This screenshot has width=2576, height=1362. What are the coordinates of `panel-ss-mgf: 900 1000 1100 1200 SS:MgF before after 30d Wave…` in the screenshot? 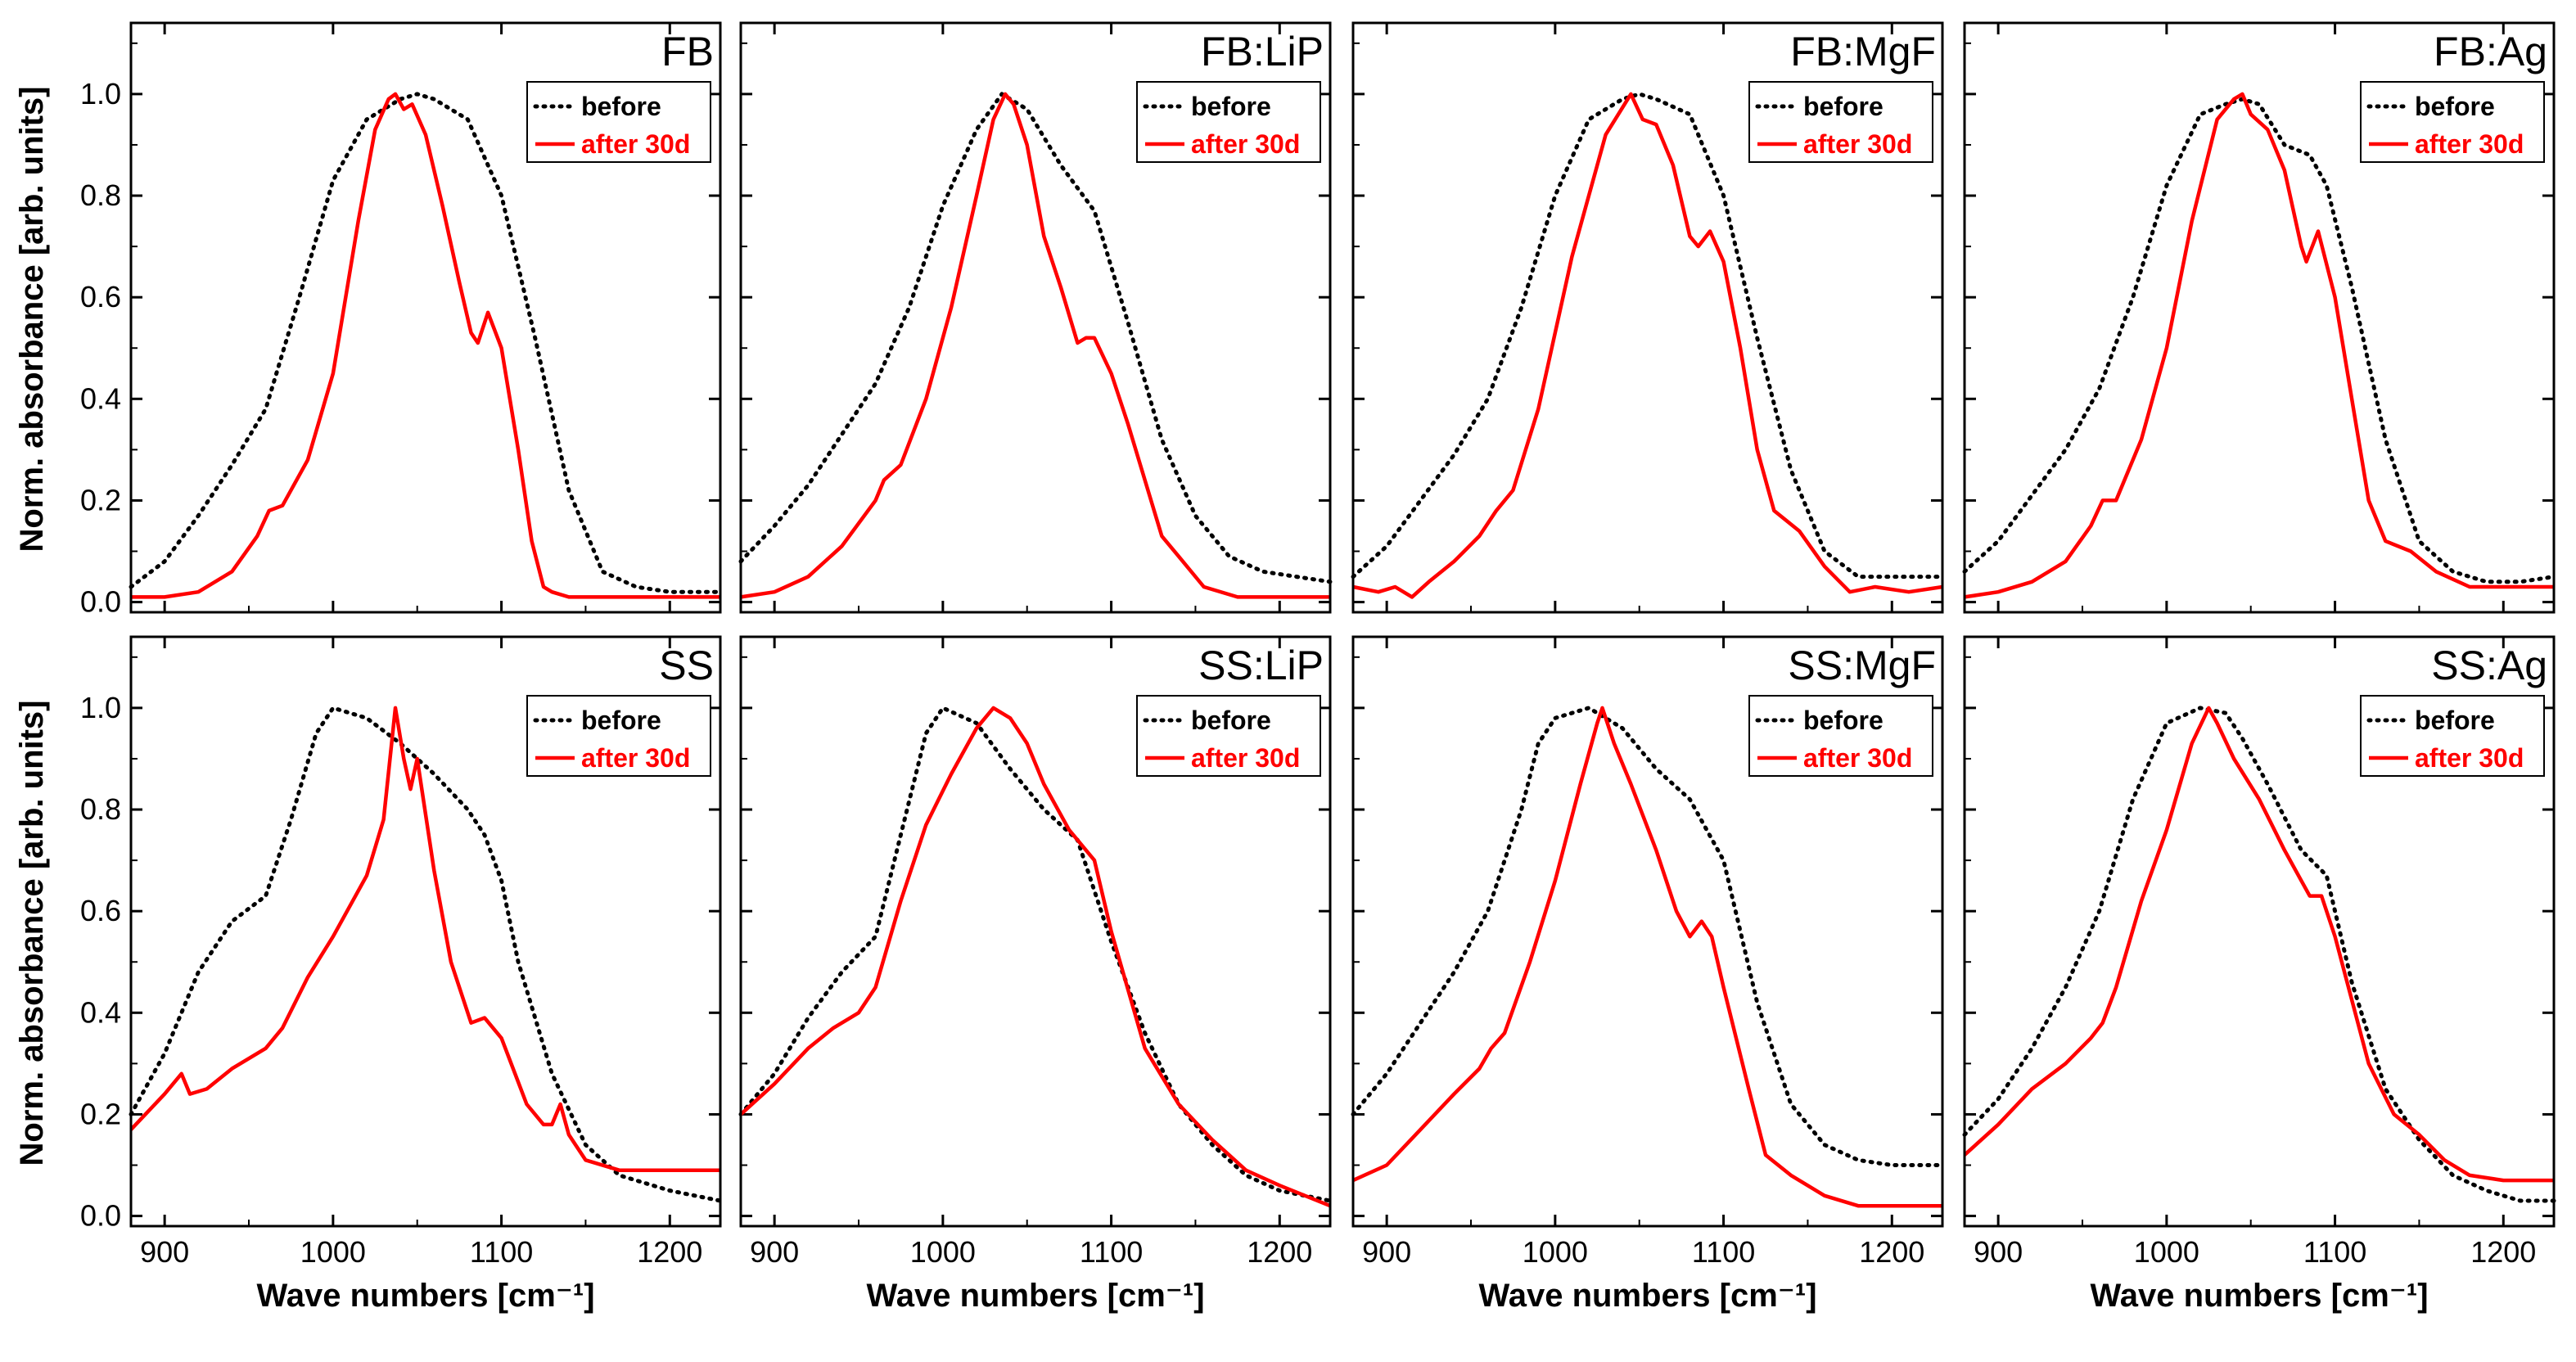 It's located at (1648, 975).